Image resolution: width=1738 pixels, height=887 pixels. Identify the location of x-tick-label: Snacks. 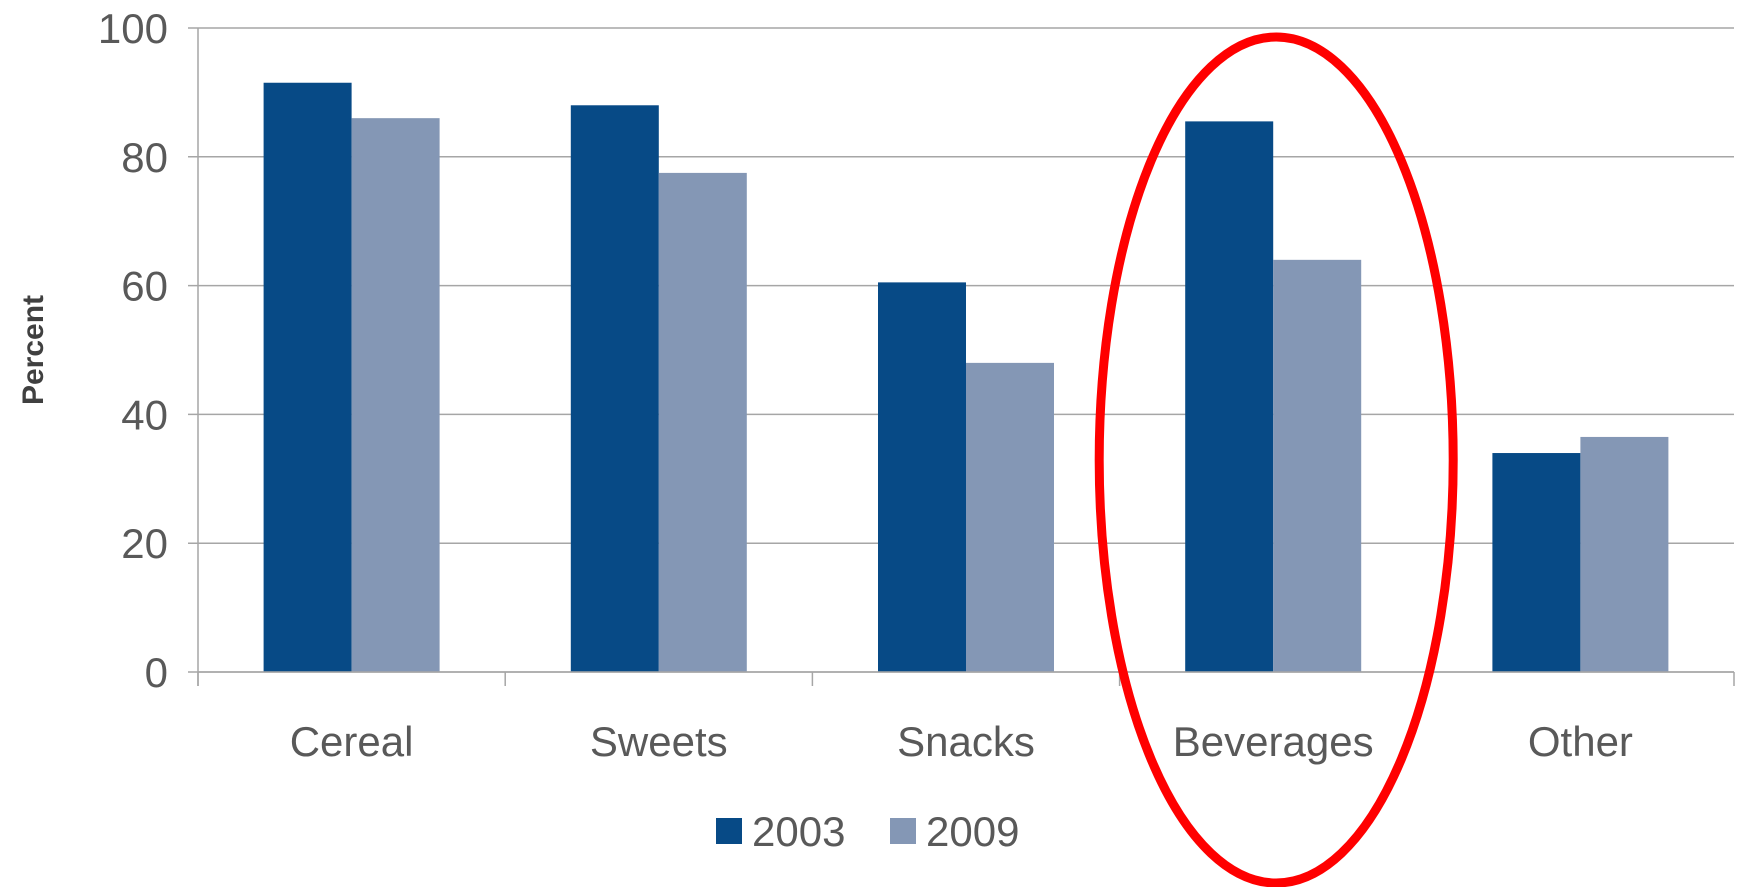
(966, 741).